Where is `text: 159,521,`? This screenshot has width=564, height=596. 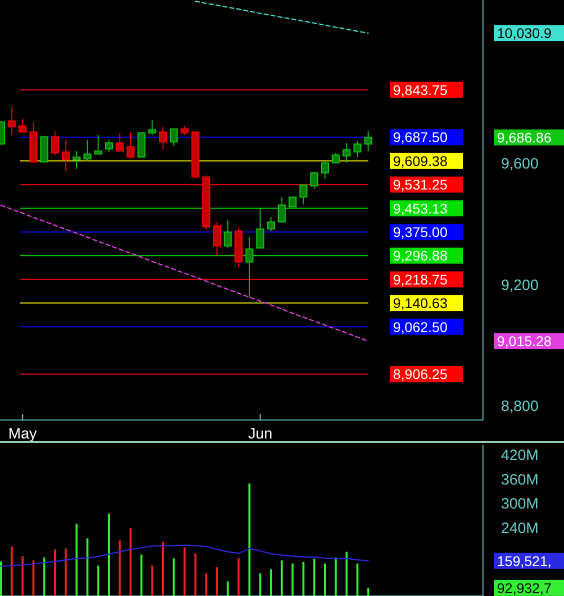
text: 159,521, is located at coordinates (524, 560).